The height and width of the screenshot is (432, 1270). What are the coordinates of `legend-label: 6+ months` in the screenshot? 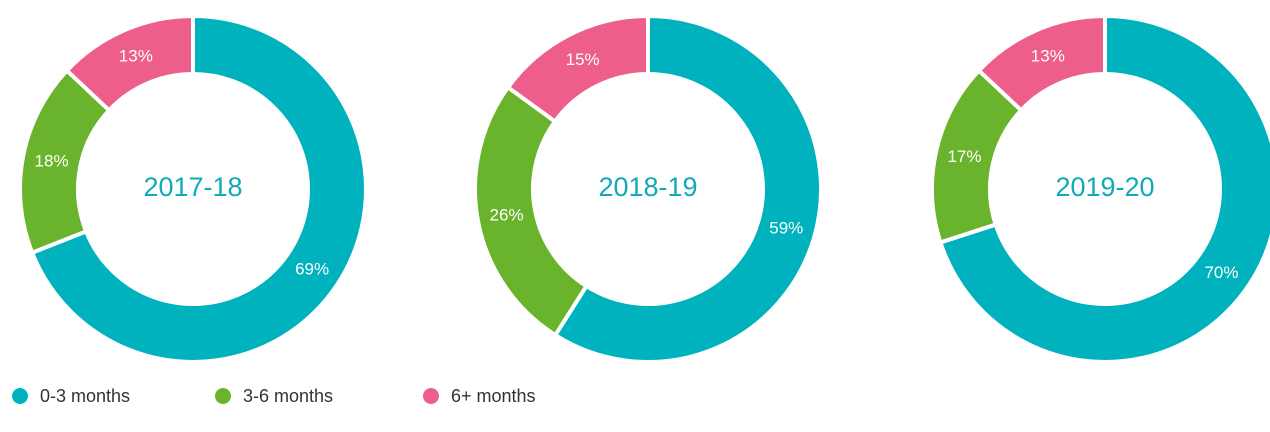 It's located at (493, 396).